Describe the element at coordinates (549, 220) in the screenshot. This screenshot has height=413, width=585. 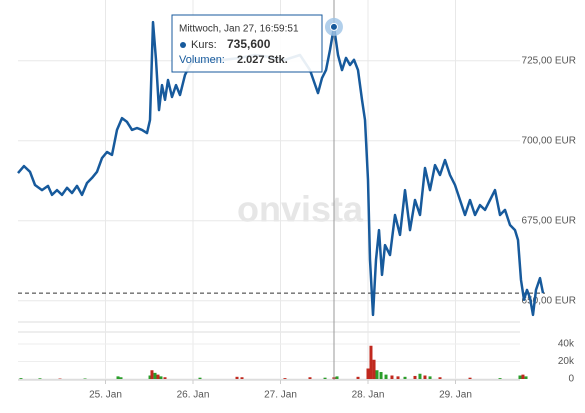
I see `y-tick-label: 675,00 EUR` at that location.